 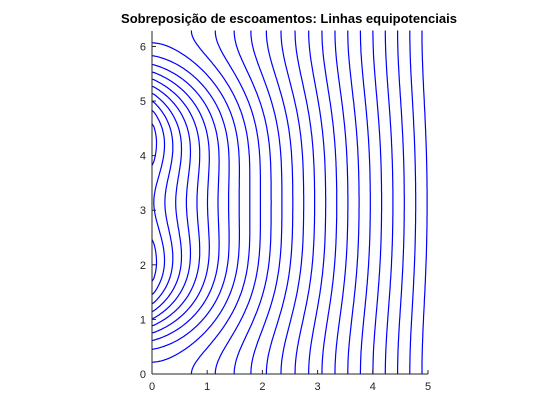 What do you see at coordinates (207, 387) in the screenshot?
I see `x-tick-label: 1` at bounding box center [207, 387].